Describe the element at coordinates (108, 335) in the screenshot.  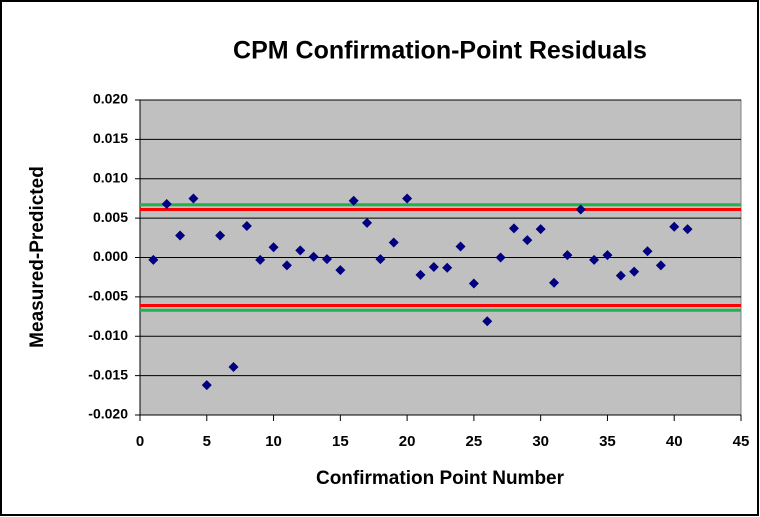
I see `y-tick-label: -0.010` at that location.